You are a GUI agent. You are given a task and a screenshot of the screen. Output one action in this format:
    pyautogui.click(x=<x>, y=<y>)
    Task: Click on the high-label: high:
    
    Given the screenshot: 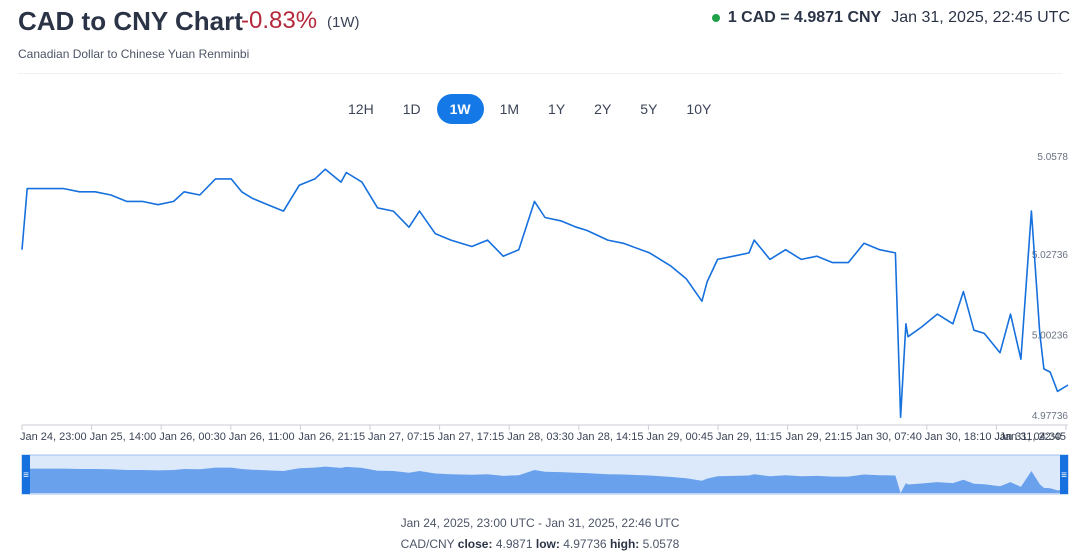 What is the action you would take?
    pyautogui.click(x=624, y=544)
    